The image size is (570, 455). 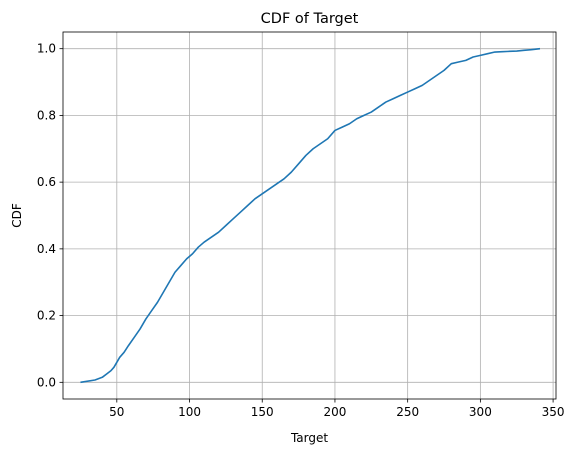 I want to click on y-tick-label: 1.0, so click(x=46, y=49).